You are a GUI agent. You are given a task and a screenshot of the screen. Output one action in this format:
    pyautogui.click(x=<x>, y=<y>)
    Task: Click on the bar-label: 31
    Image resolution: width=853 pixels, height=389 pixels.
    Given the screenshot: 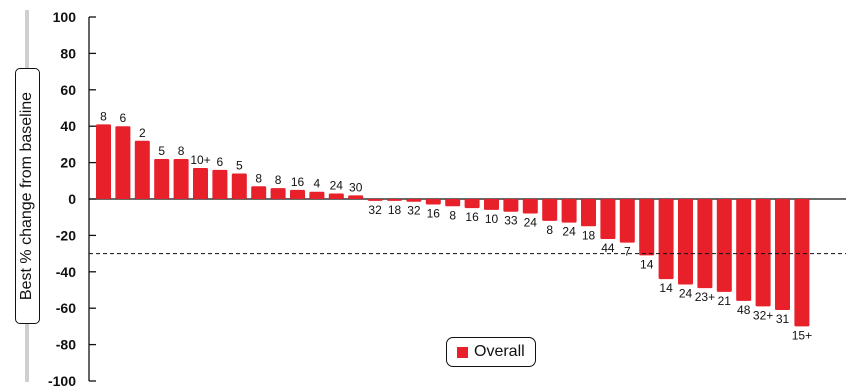 What is the action you would take?
    pyautogui.click(x=783, y=319)
    